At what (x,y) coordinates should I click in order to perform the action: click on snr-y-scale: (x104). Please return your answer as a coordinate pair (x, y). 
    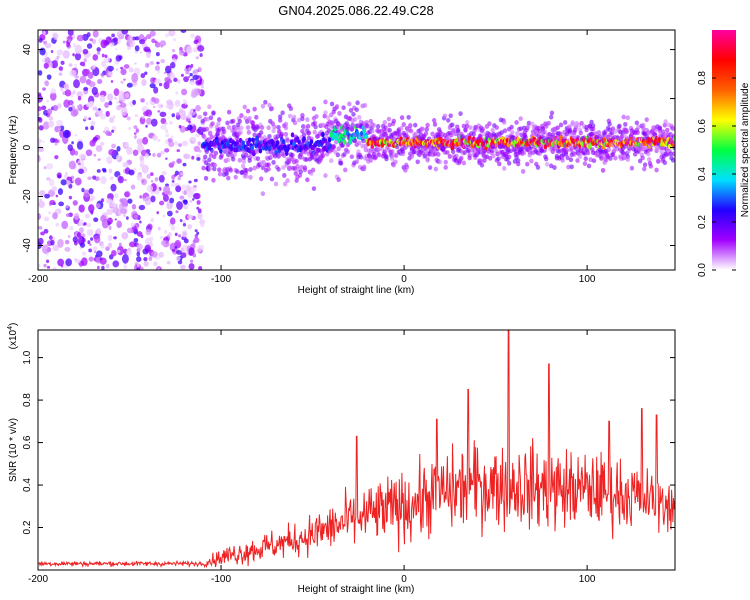
    Looking at the image, I should click on (13, 336).